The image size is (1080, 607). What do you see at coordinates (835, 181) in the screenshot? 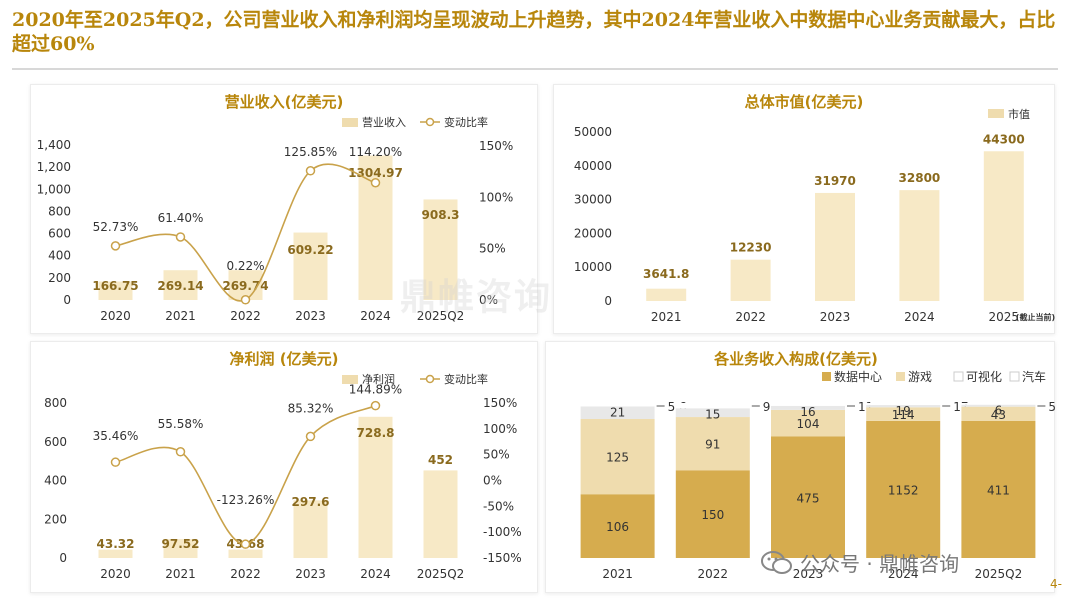
I see `bar-value-label: 31970` at bounding box center [835, 181].